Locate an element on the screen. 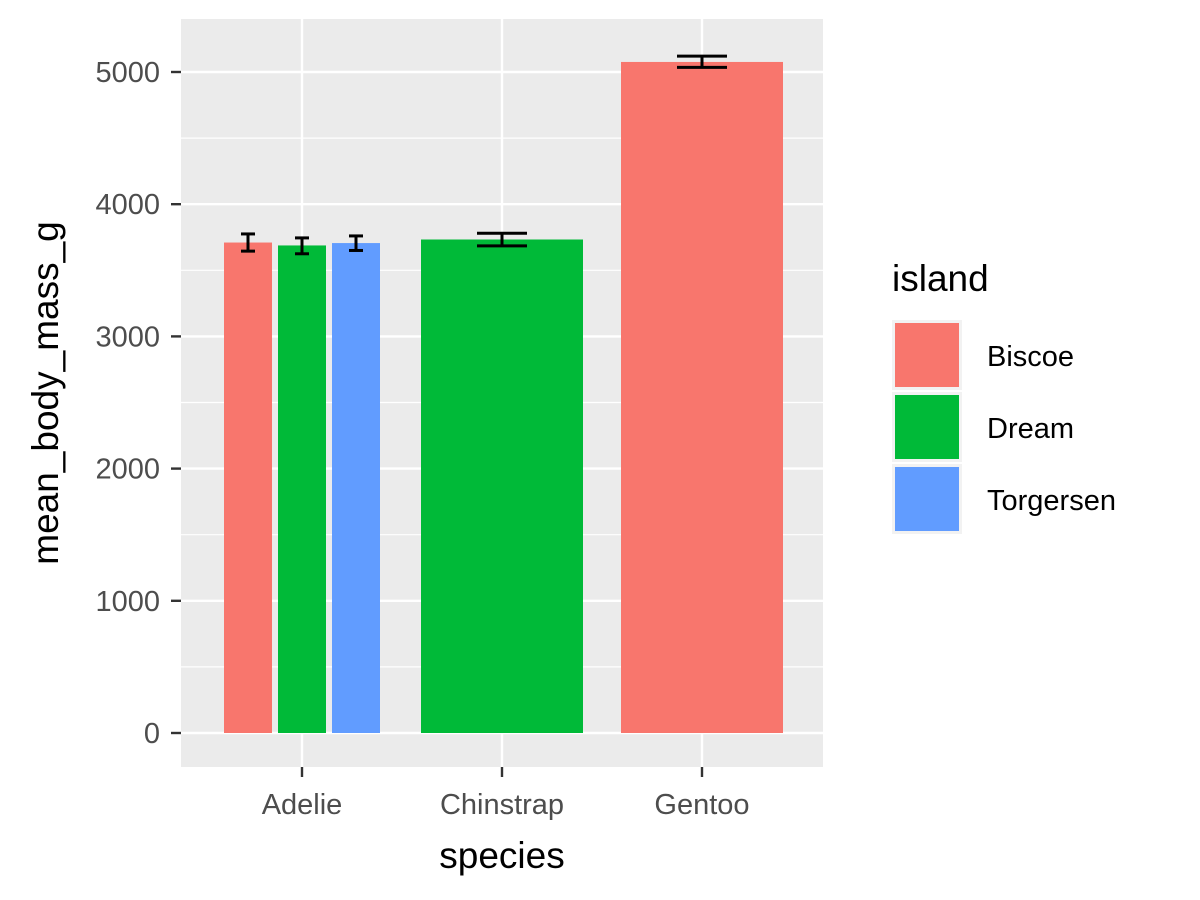 The height and width of the screenshot is (900, 1200). bar-gentoo-biscoe is located at coordinates (702, 397).